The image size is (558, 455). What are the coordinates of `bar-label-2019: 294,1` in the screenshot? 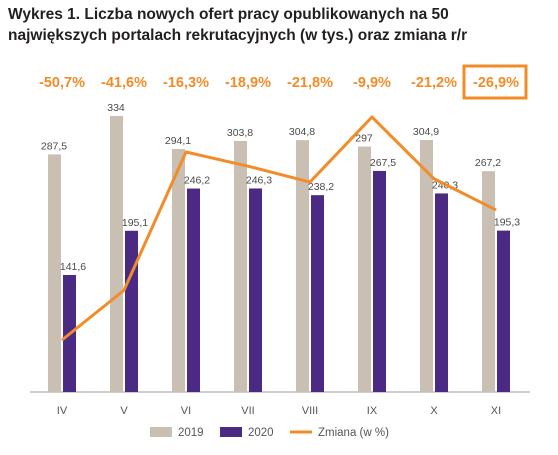 It's located at (178, 141).